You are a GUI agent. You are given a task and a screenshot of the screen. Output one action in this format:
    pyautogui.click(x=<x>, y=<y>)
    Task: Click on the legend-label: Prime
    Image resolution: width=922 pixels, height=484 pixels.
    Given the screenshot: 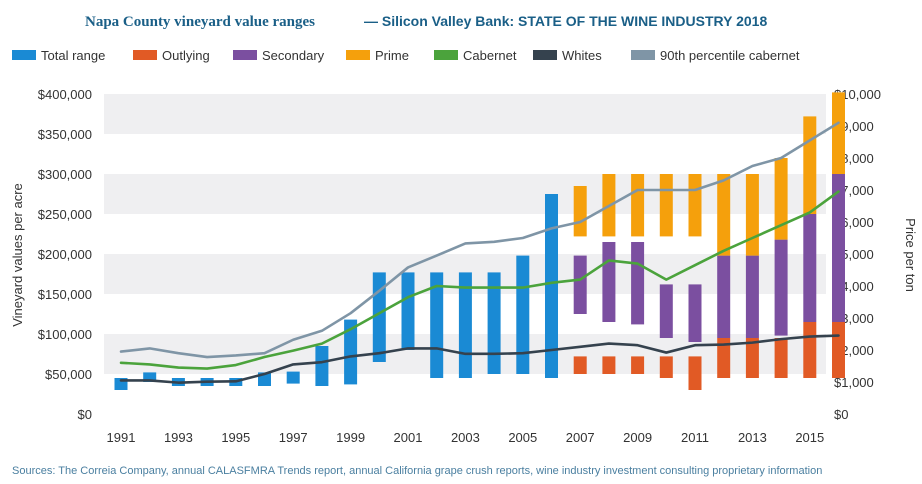 What is the action you would take?
    pyautogui.click(x=392, y=55)
    